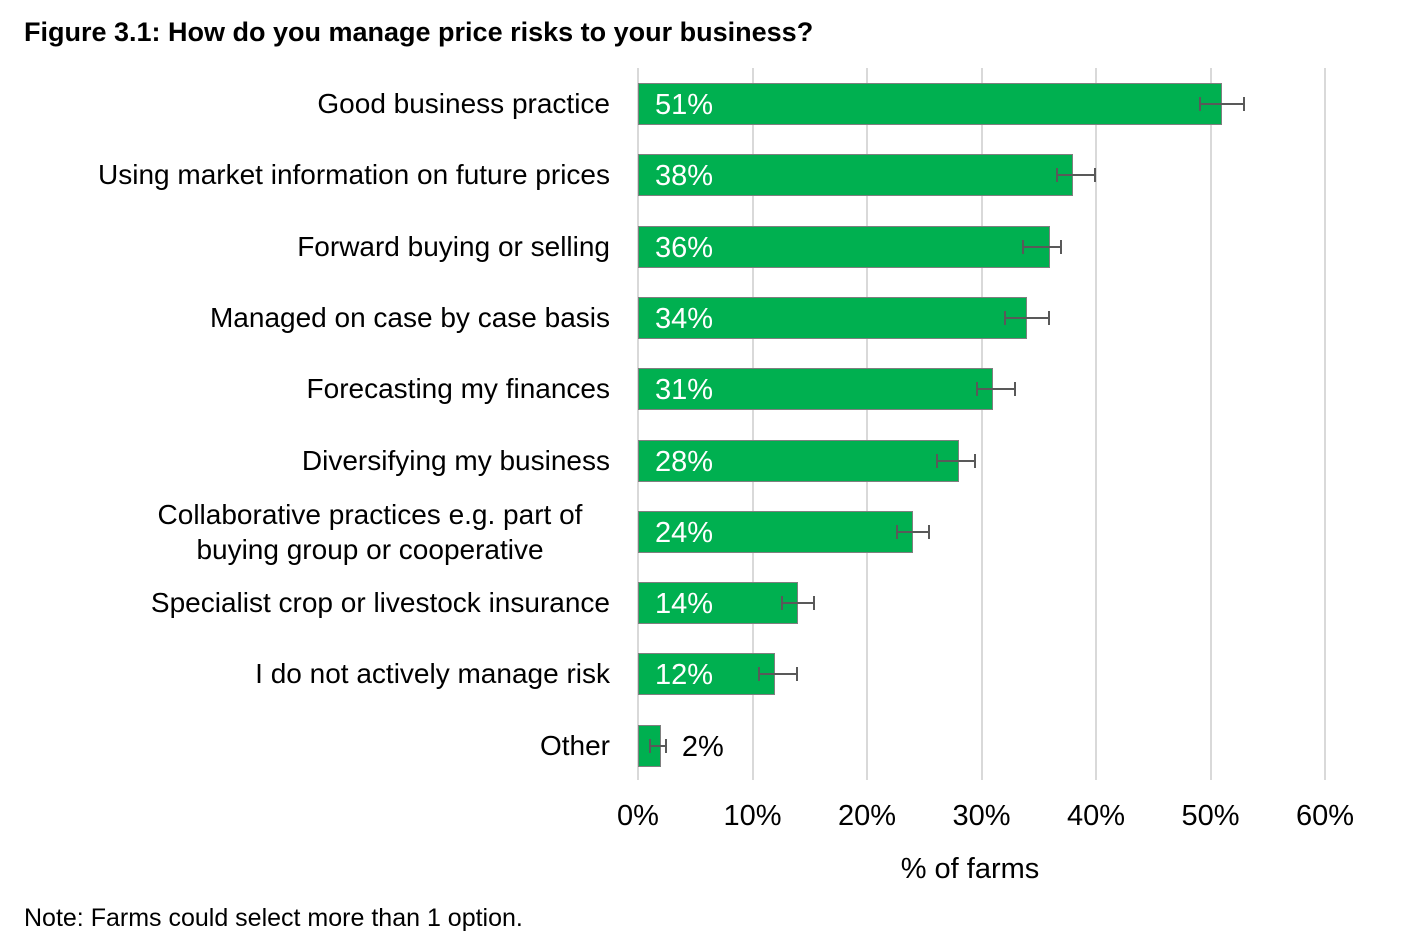  What do you see at coordinates (574, 745) in the screenshot?
I see `category-label: Other` at bounding box center [574, 745].